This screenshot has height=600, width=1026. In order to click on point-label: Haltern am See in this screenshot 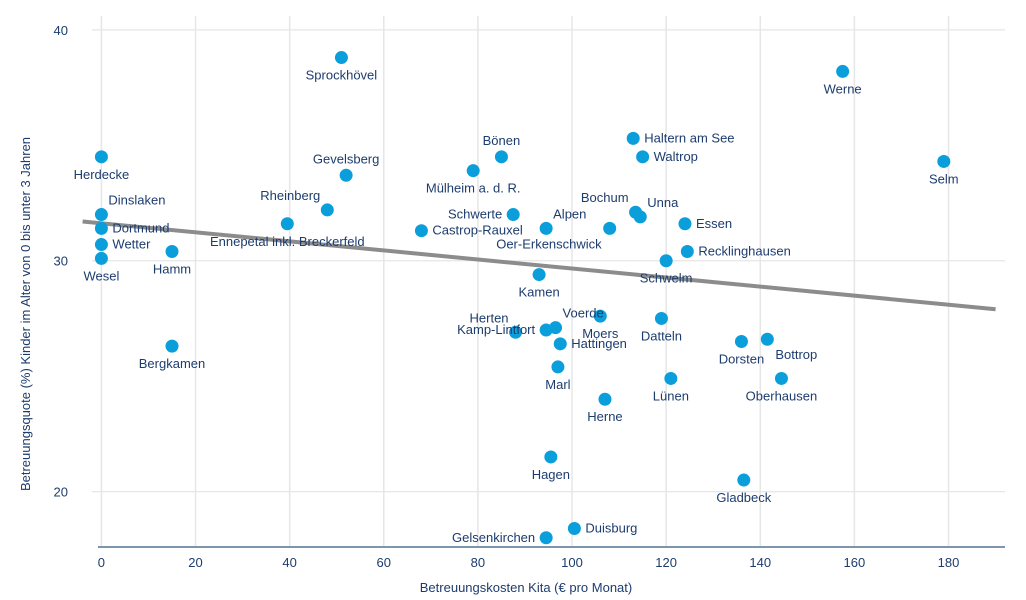, I will do `click(689, 137)`.